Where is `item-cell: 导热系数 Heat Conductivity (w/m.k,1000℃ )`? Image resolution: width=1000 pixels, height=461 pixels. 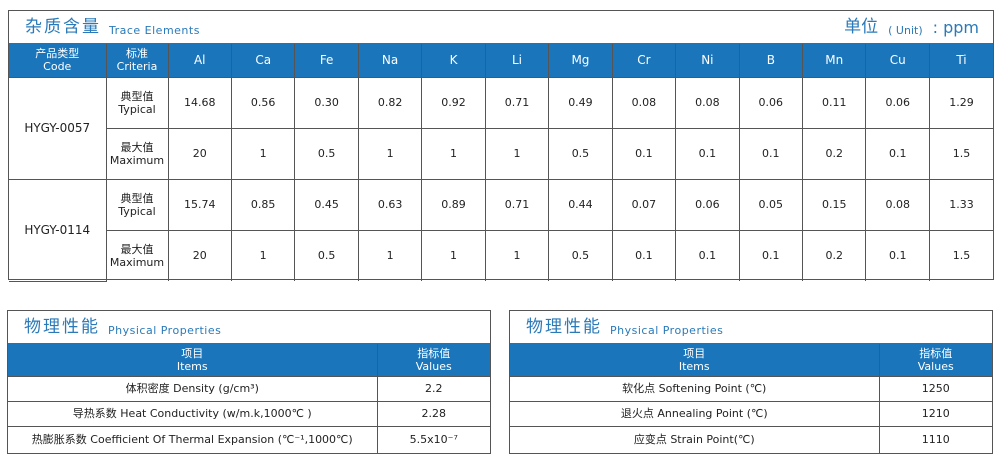 item-cell: 导热系数 Heat Conductivity (w/m.k,1000℃ ) is located at coordinates (193, 413).